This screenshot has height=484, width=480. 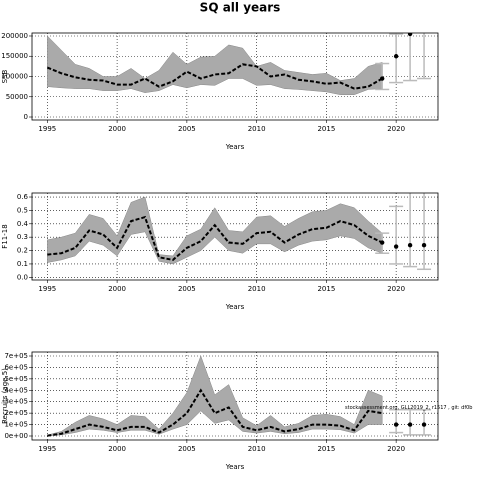 What do you see at coordinates (16, 367) in the screenshot?
I see `y-tick-label: 6e+05` at bounding box center [16, 367].